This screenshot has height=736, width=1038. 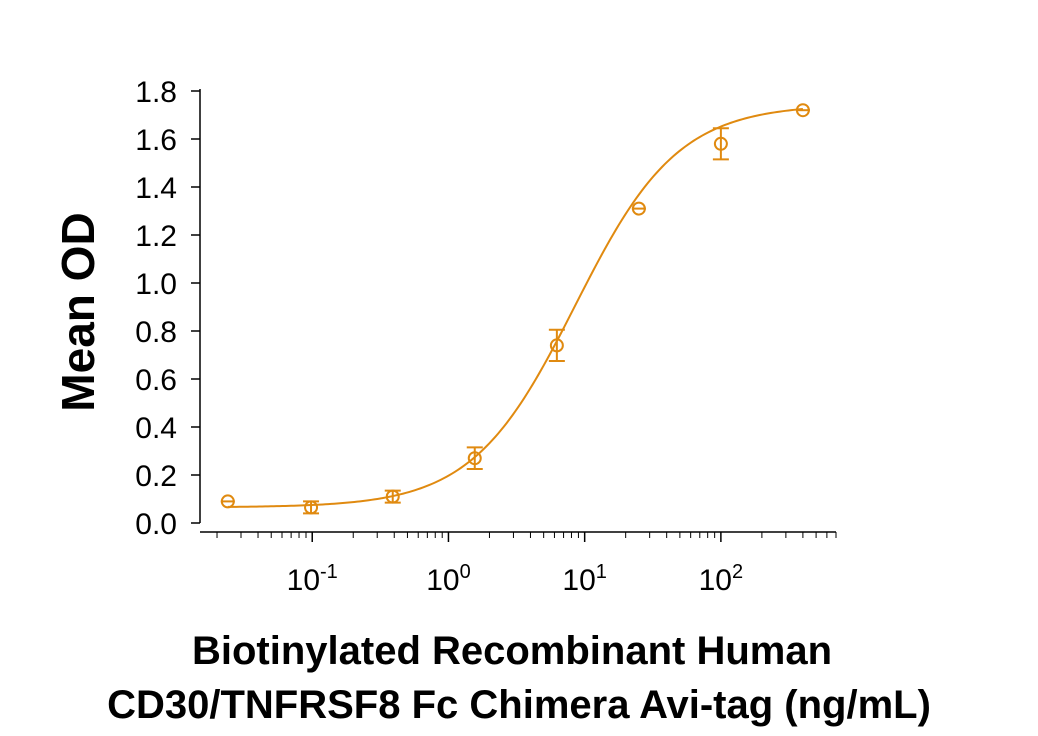 What do you see at coordinates (519, 705) in the screenshot?
I see `x-axis-title-line-2: CD30/TNFRSF8 Fc Chimera Avi-tag (ng/mL)` at bounding box center [519, 705].